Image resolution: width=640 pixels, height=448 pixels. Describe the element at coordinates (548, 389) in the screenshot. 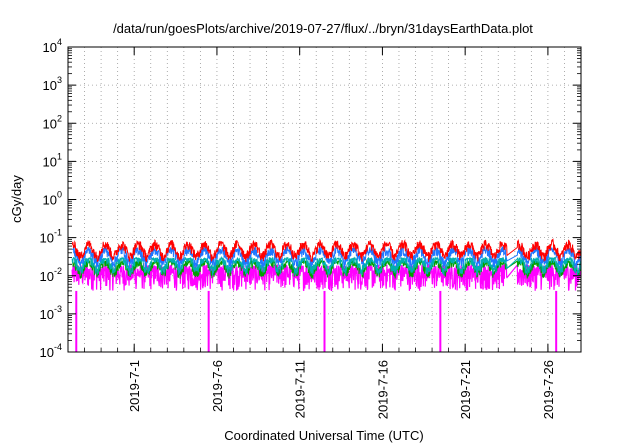

I see `x-tick-label: 2019-7-26` at that location.